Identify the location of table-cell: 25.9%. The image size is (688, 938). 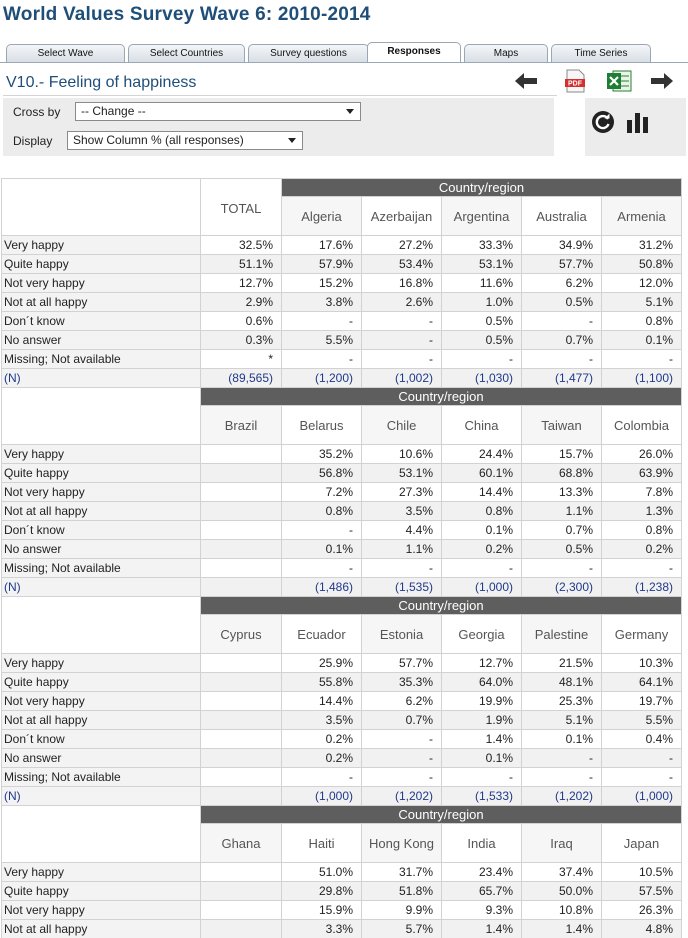
(321, 663).